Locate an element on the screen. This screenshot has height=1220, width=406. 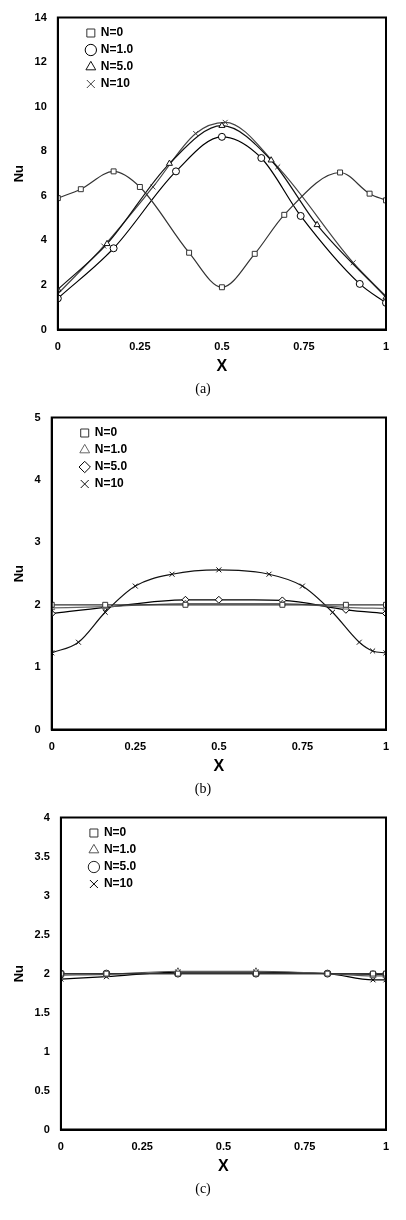
y-tick-label: 5 is located at coordinates (37, 416).